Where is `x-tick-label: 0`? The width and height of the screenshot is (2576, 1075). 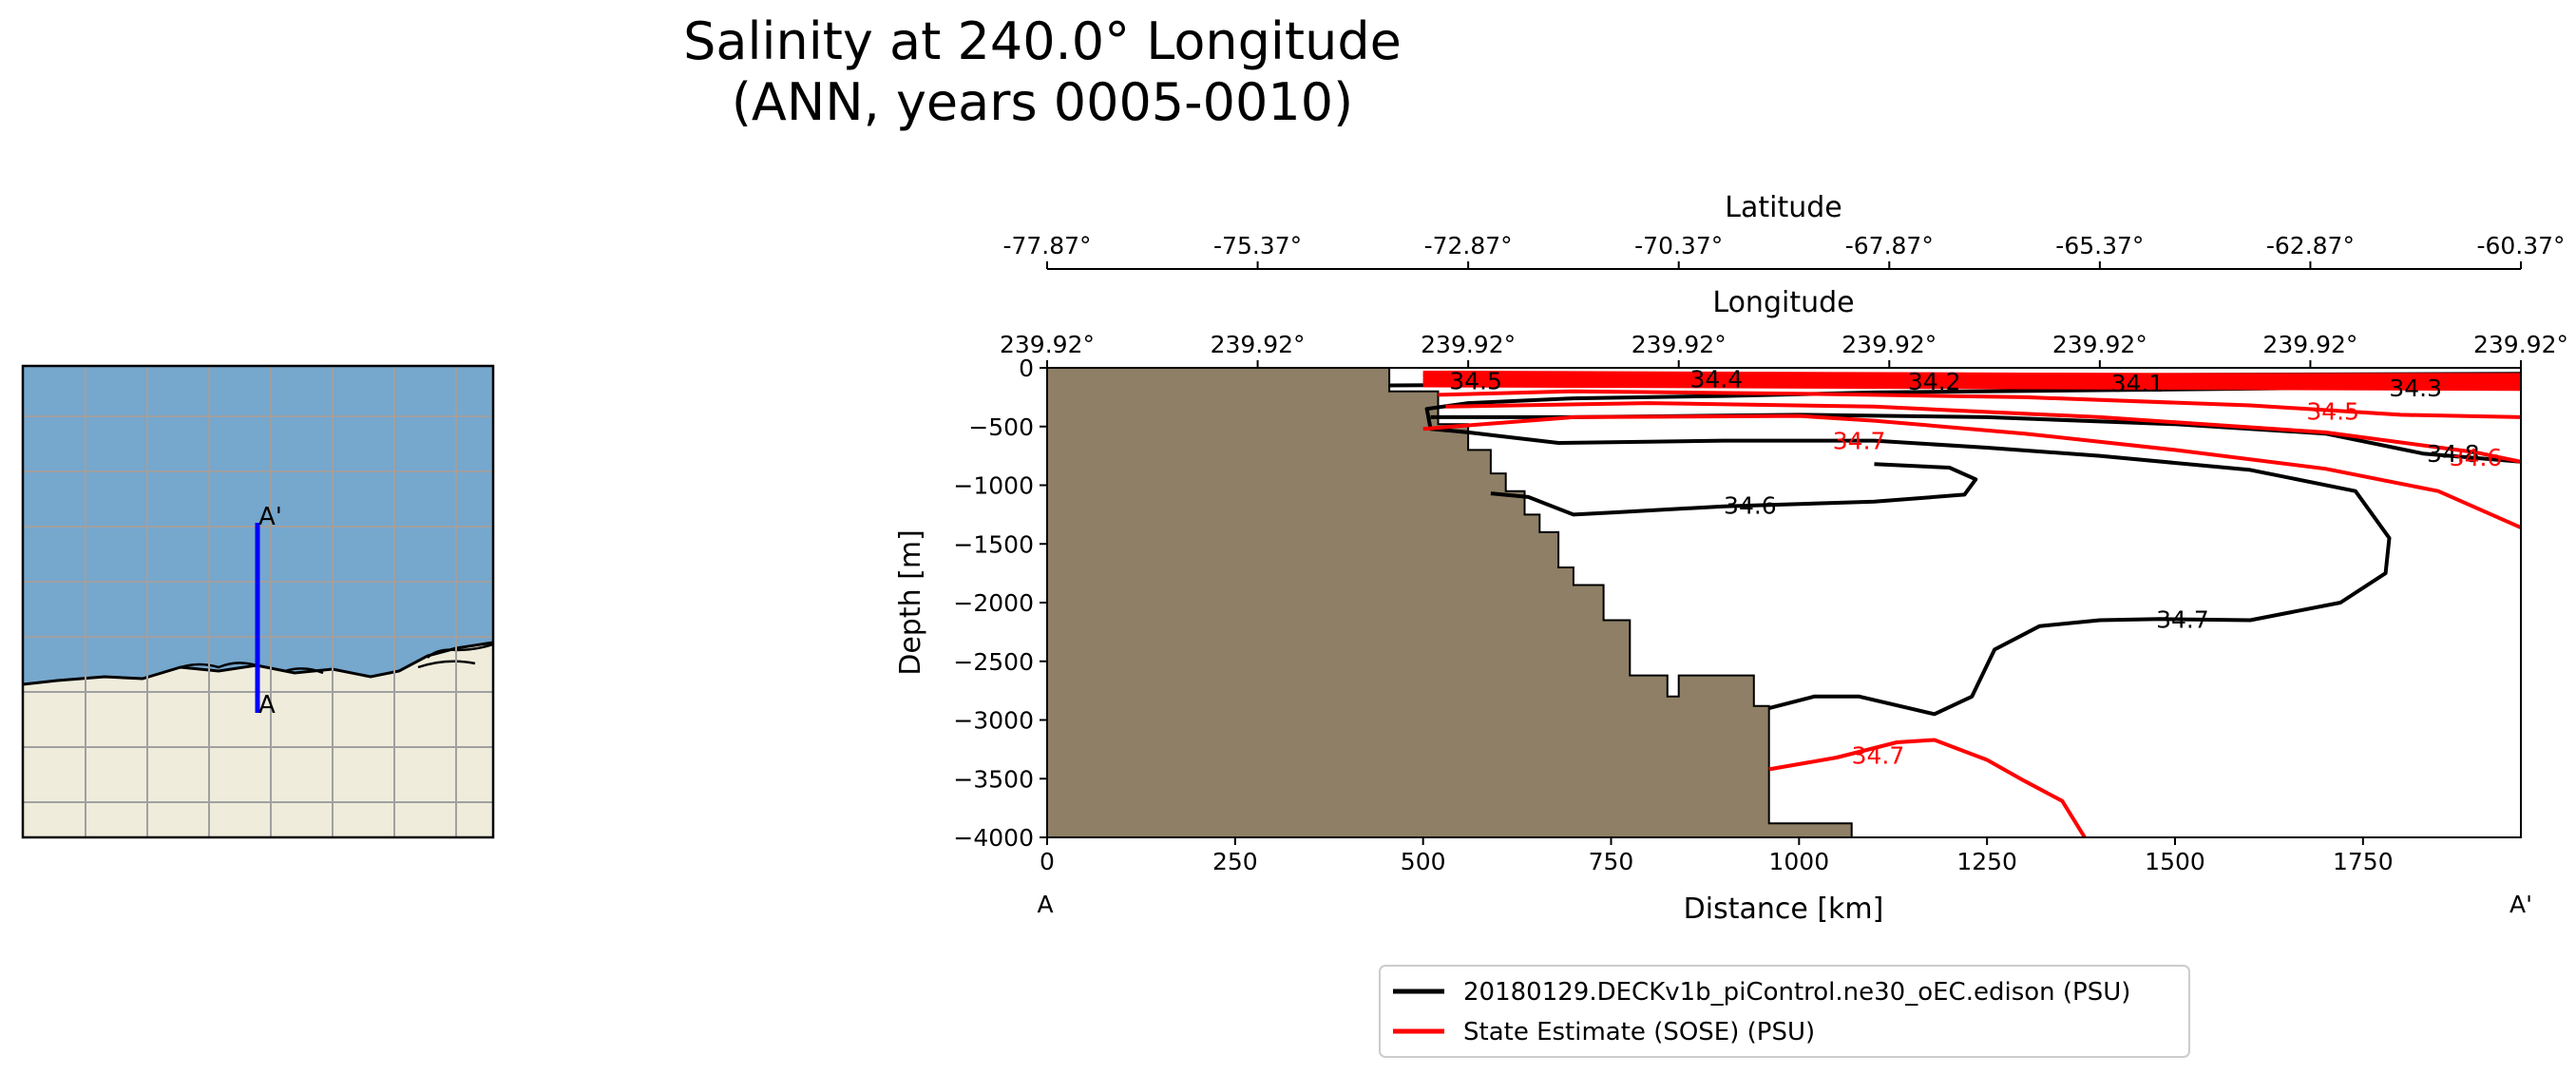 x-tick-label: 0 is located at coordinates (1047, 861).